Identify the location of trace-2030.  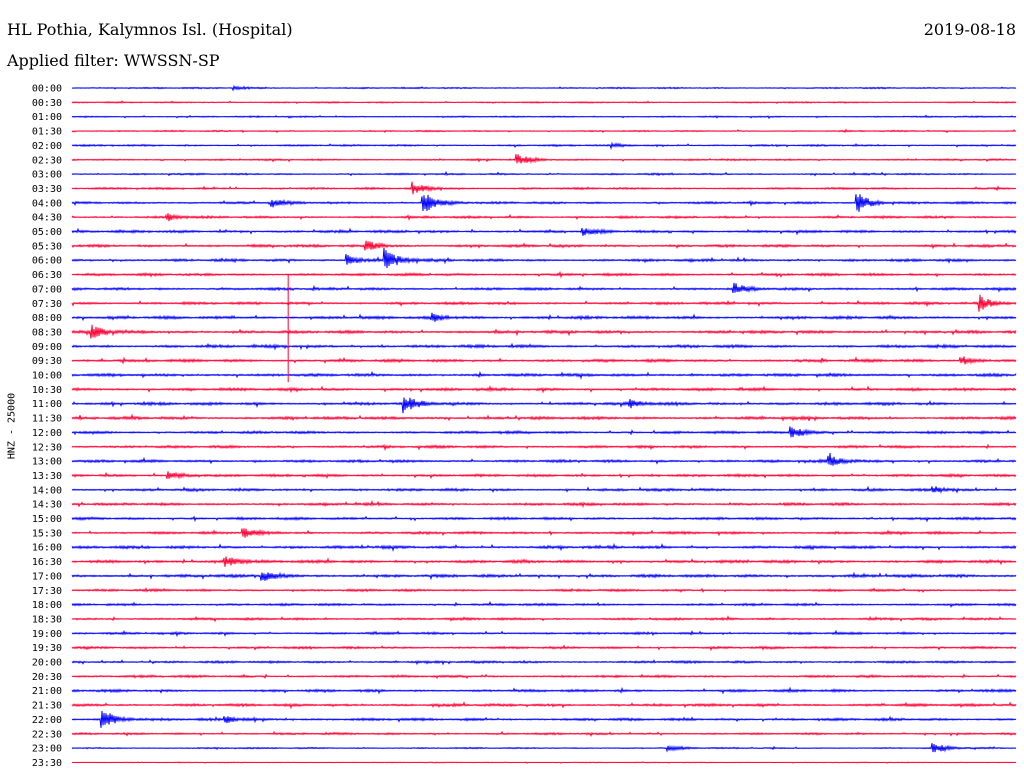
(544, 676).